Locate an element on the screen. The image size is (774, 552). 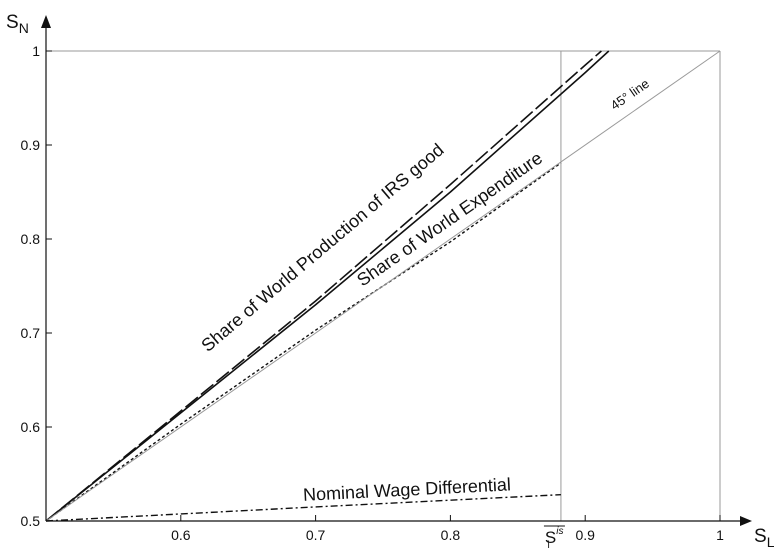
y-axis-arrow is located at coordinates (46, 21).